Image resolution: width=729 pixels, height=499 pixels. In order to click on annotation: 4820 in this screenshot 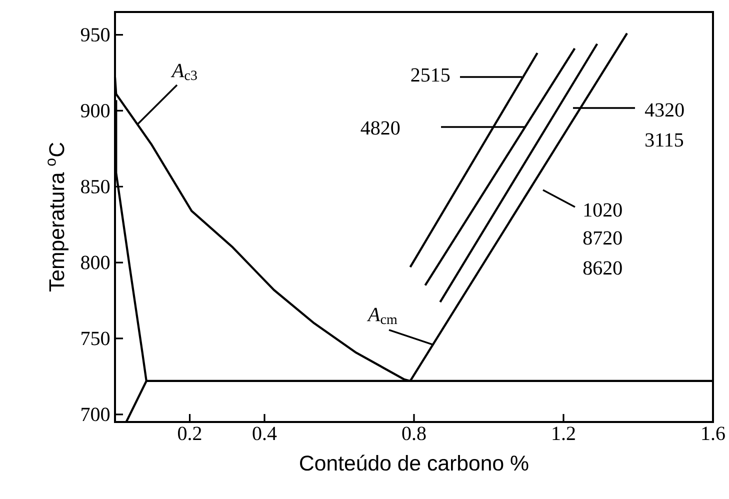, I will do `click(380, 128)`.